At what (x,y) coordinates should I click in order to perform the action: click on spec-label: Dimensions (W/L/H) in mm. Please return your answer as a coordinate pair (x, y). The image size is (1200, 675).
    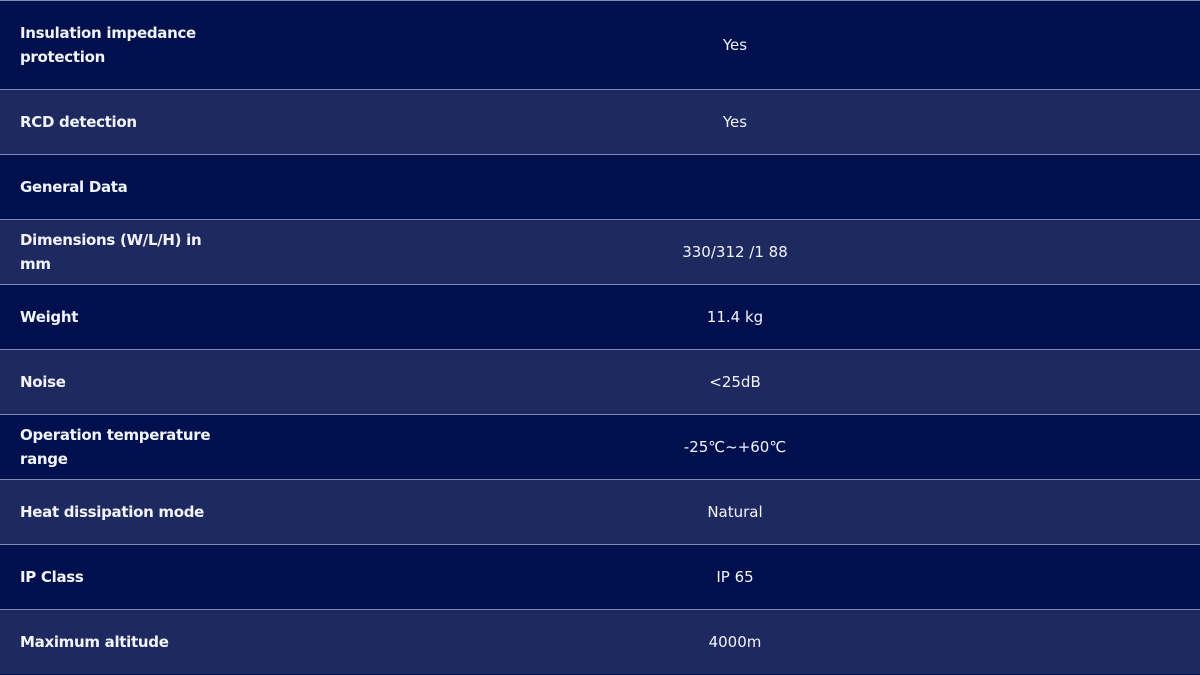
    Looking at the image, I should click on (111, 252).